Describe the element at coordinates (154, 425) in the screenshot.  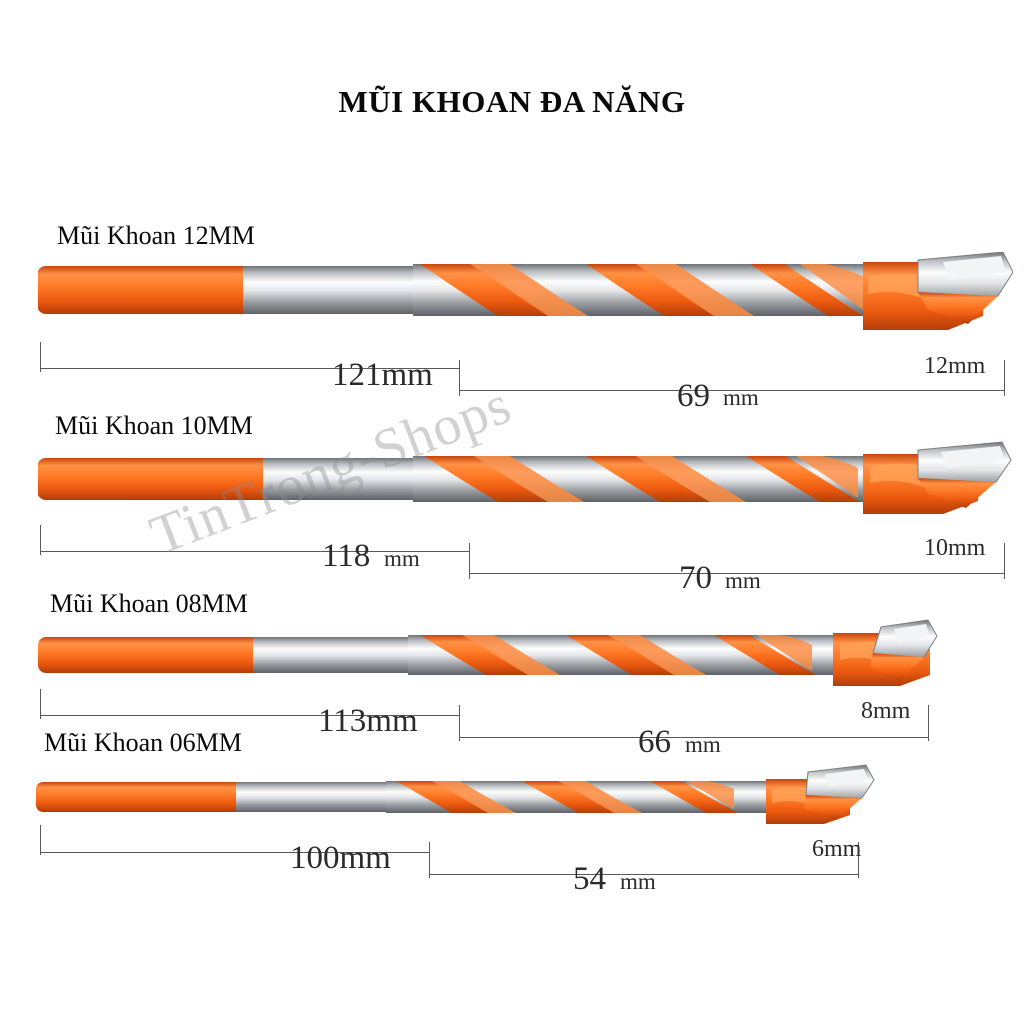
I see `bit-label-10mm: Mũi Khoan 10MM` at that location.